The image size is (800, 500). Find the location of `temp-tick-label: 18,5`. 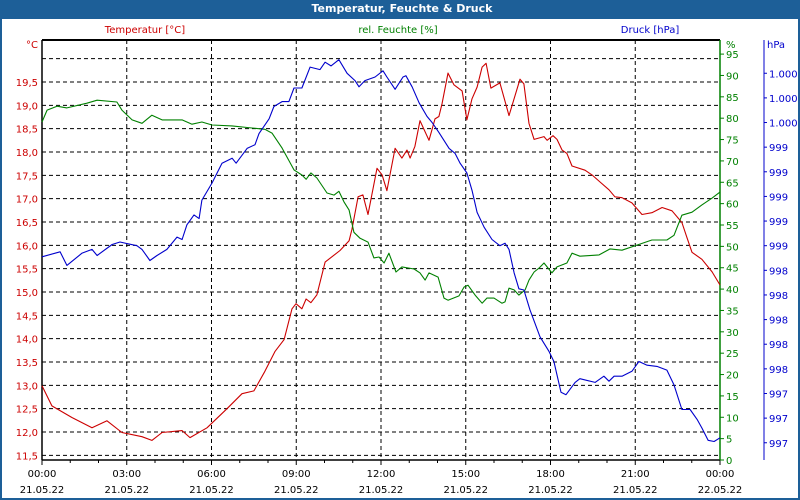

temp-tick-label: 18,5 is located at coordinates (27, 130).